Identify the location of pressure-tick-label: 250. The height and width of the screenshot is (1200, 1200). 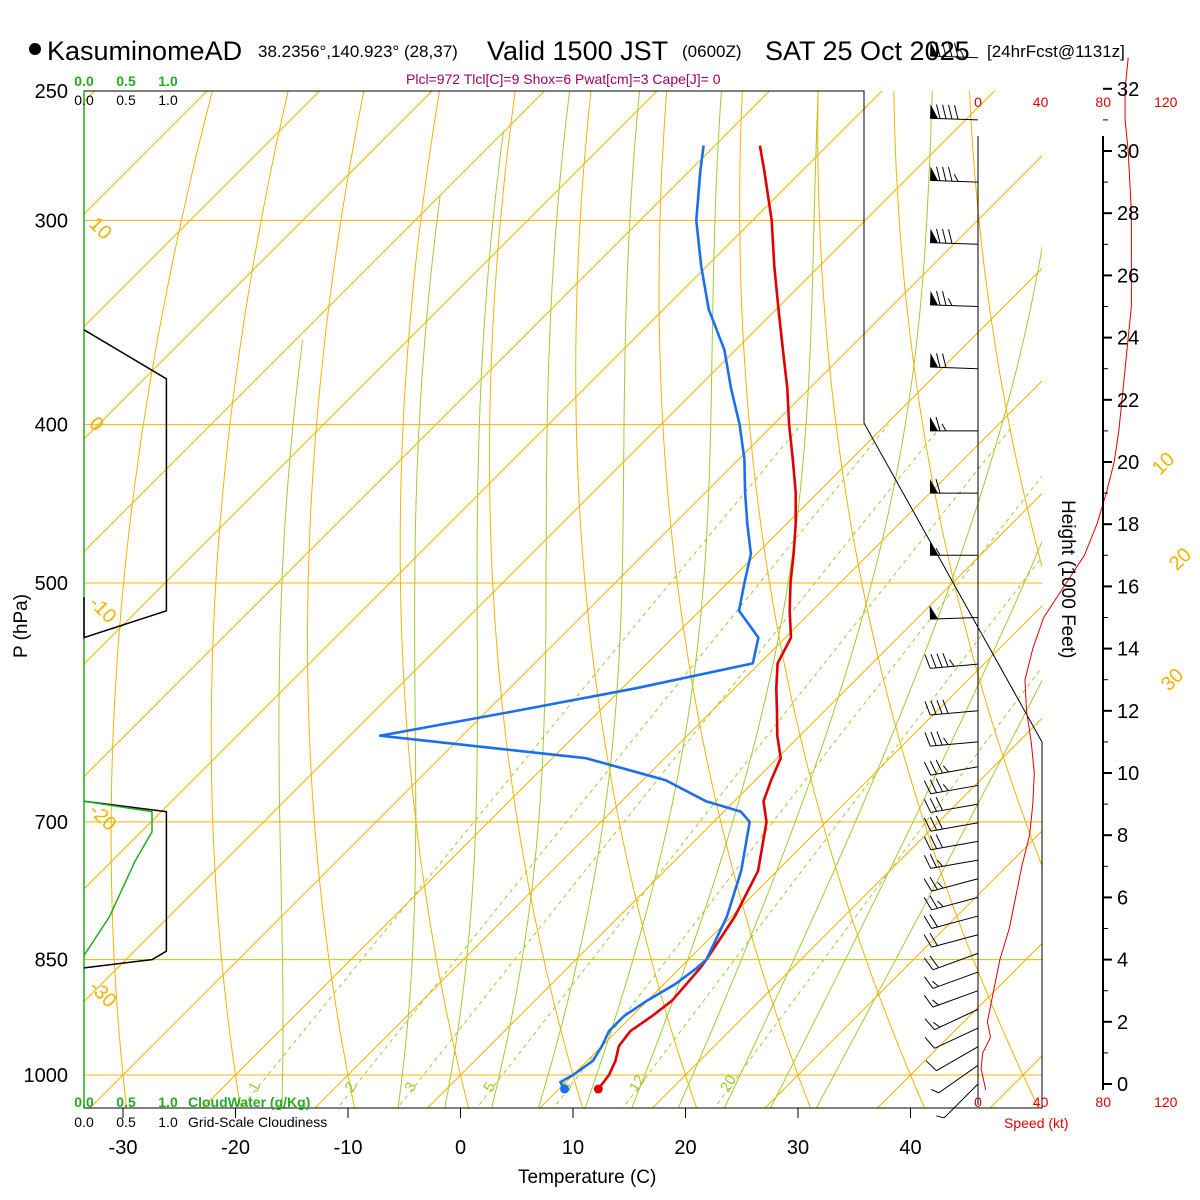
(51, 92).